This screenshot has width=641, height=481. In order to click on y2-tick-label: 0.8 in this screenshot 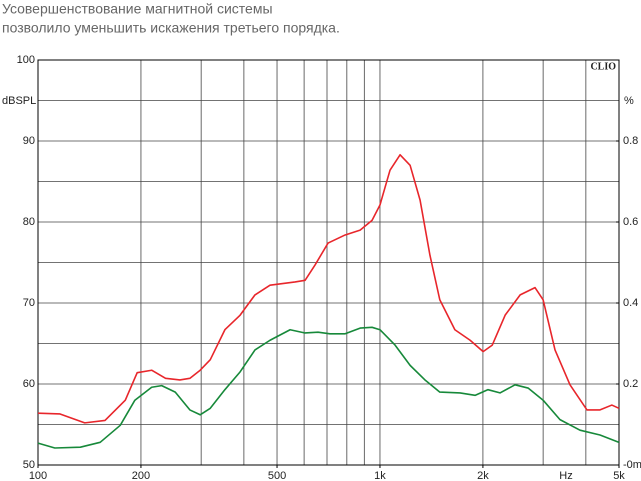, I will do `click(630, 141)`.